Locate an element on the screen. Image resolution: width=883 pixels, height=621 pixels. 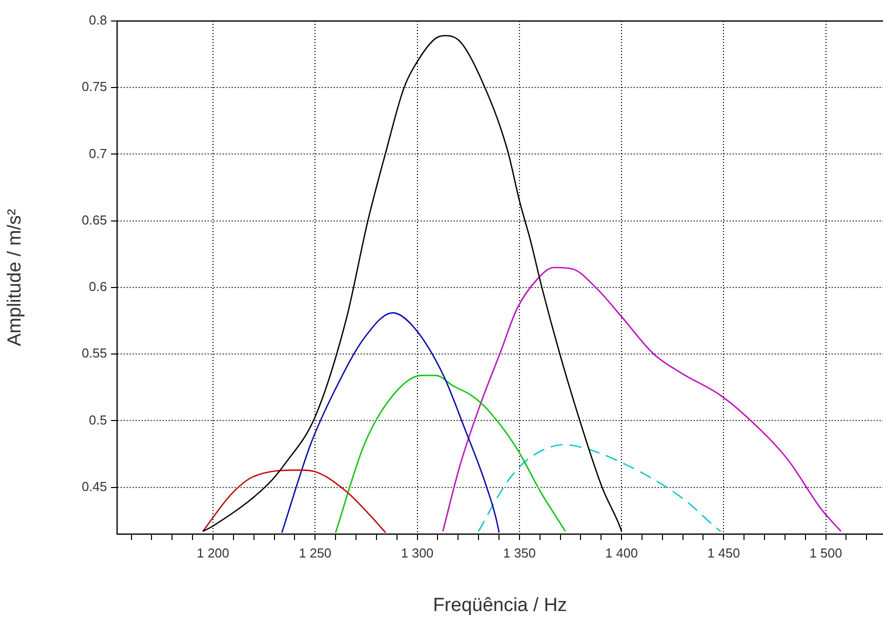
x-tick-label: 1 350 is located at coordinates (519, 552).